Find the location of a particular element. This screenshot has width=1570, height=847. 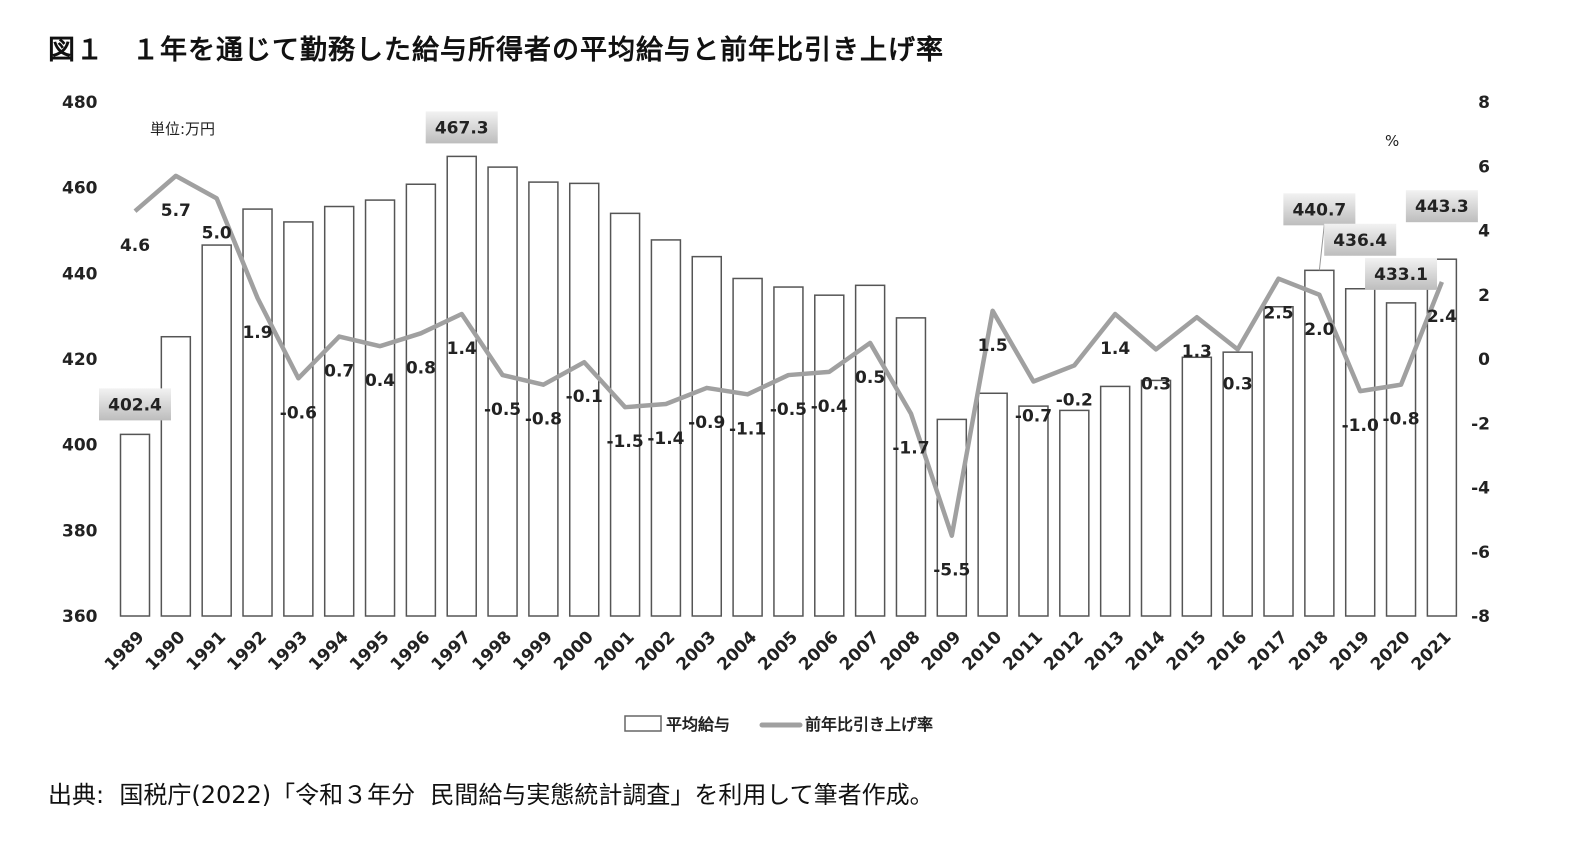

legend-line-label: 前年比引き上げ率 is located at coordinates (869, 724).